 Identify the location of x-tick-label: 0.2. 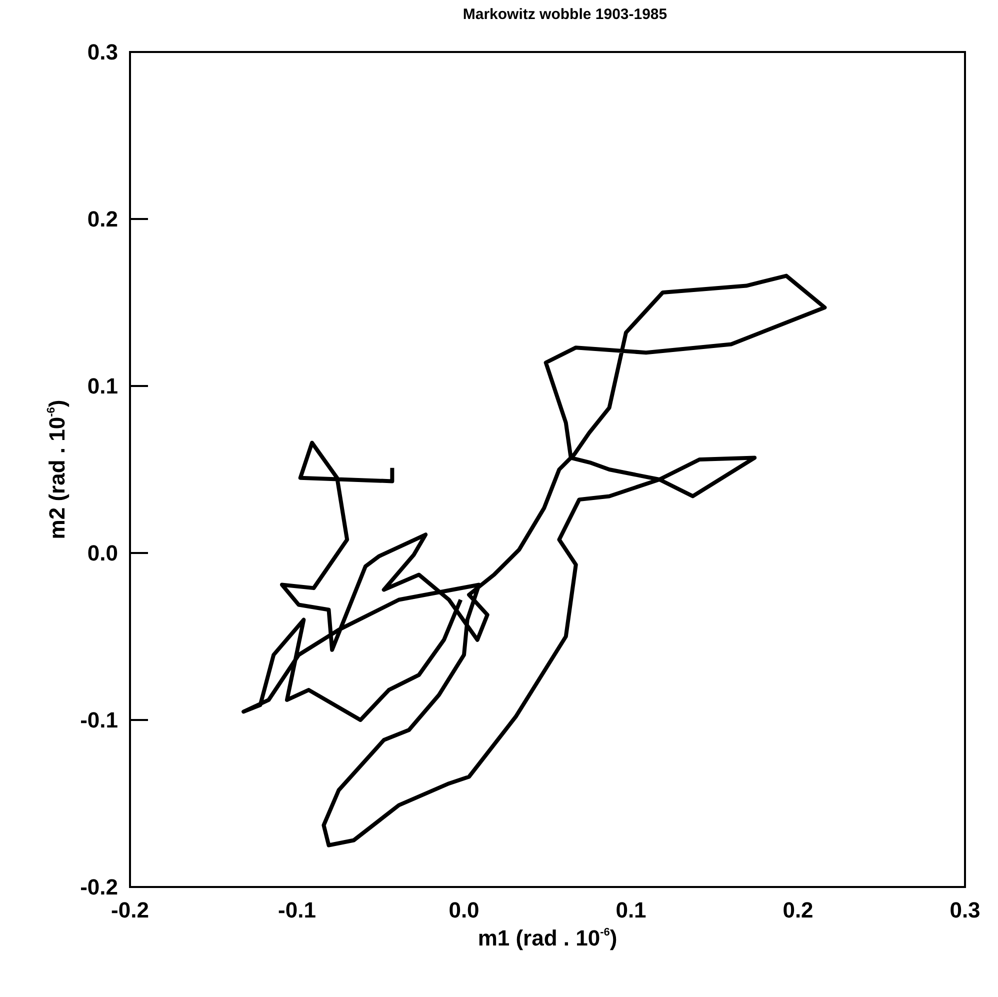
(798, 910).